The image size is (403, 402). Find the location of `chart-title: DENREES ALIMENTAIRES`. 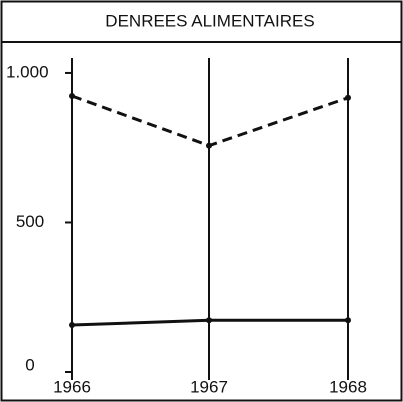

chart-title: DENREES ALIMENTAIRES is located at coordinates (209, 20).